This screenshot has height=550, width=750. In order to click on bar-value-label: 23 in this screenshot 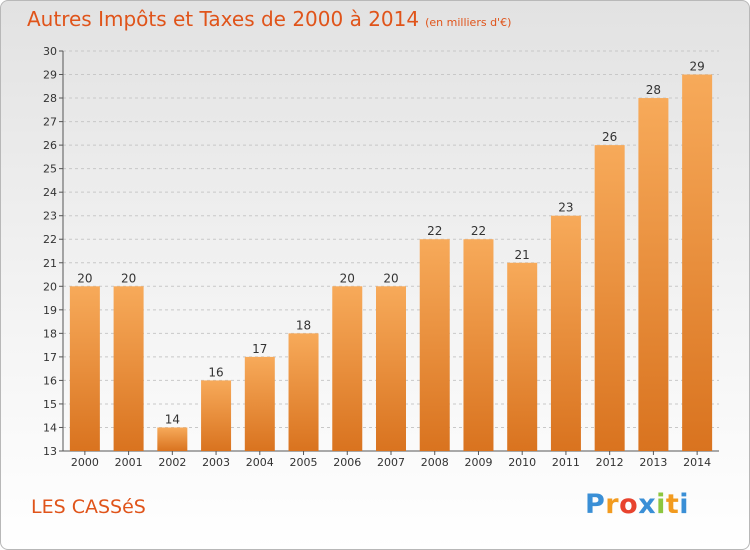, I will do `click(565, 208)`.